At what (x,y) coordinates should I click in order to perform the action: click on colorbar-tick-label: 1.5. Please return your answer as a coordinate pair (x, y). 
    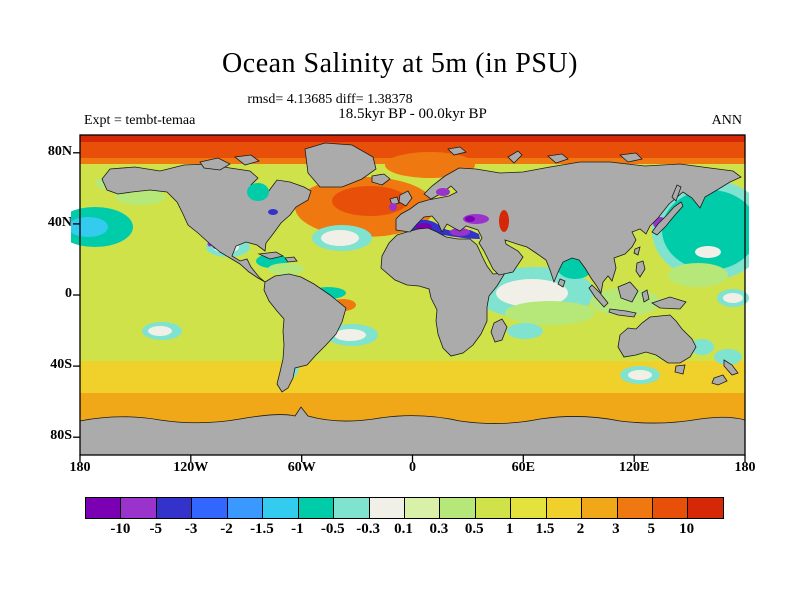
    Looking at the image, I should click on (545, 529).